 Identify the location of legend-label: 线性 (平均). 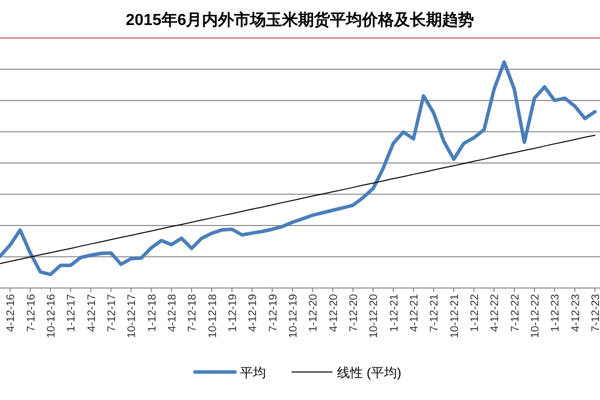
(369, 372).